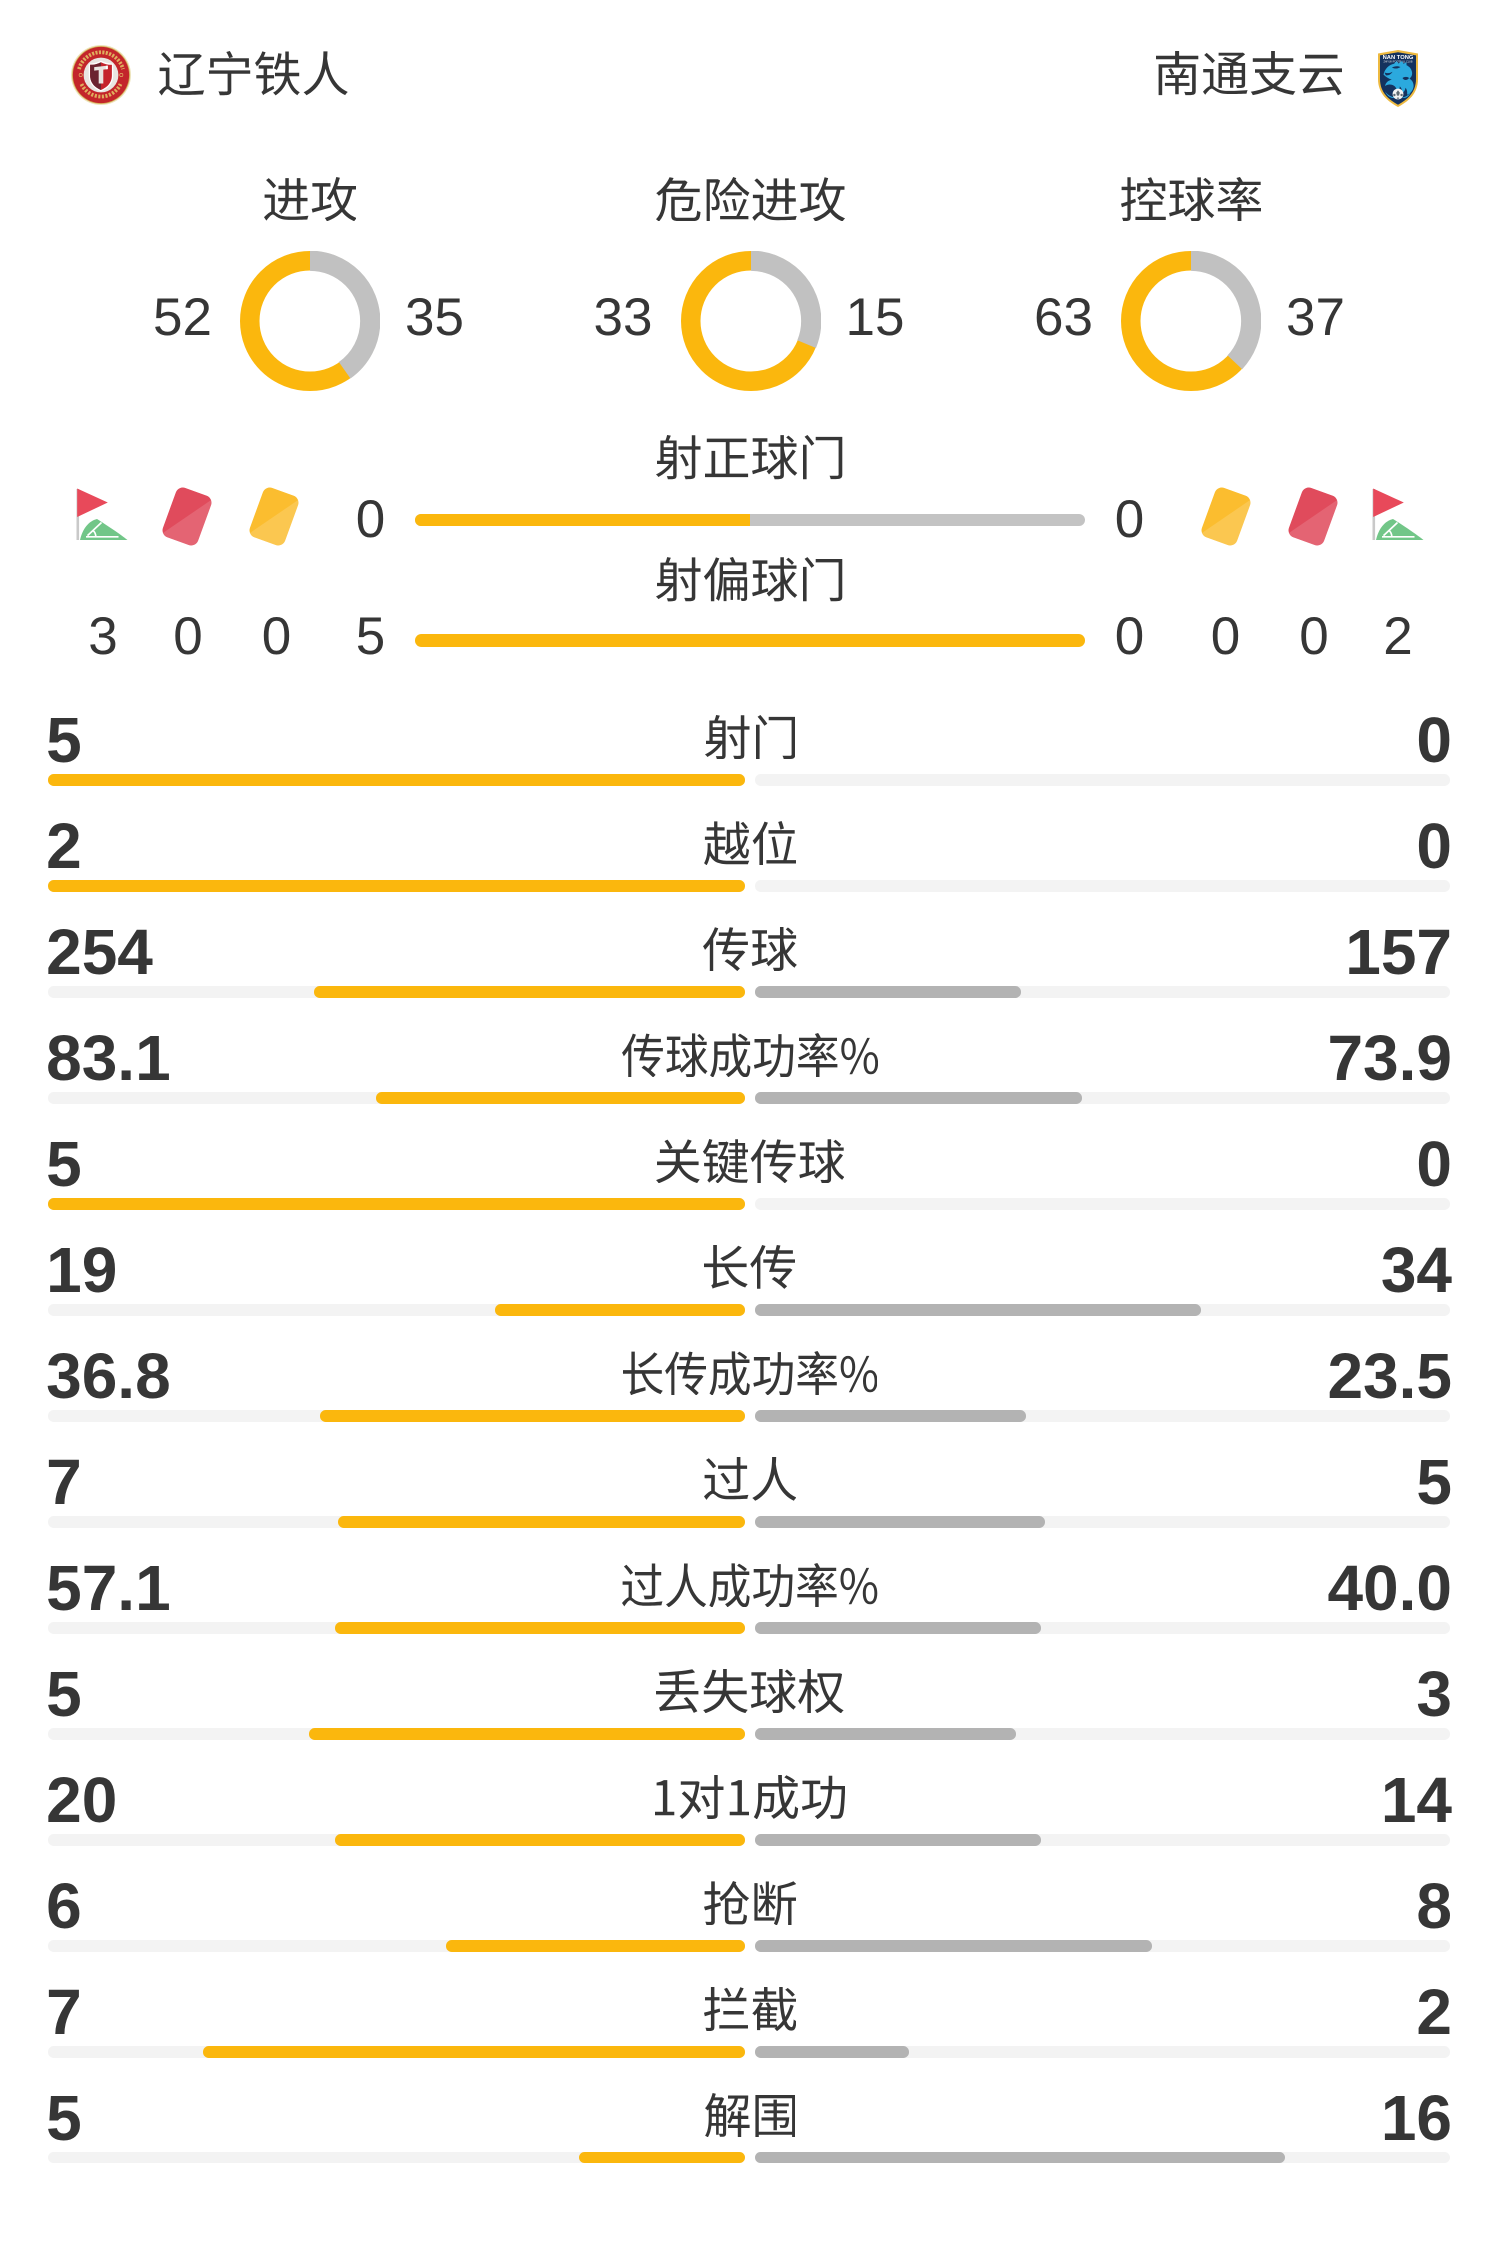 This screenshot has width=1500, height=2244. I want to click on svg-text: ZHIYUN FOOTBALL CLUB, so click(1397, 62).